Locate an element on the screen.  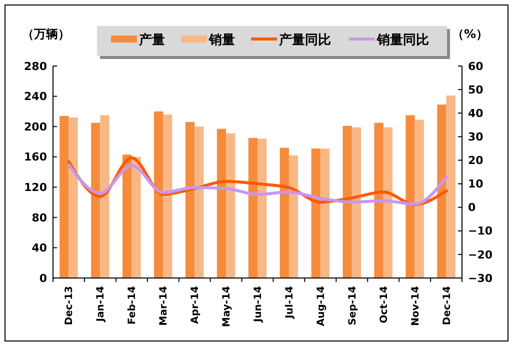
y-tick-label: 80 is located at coordinates (40, 217).